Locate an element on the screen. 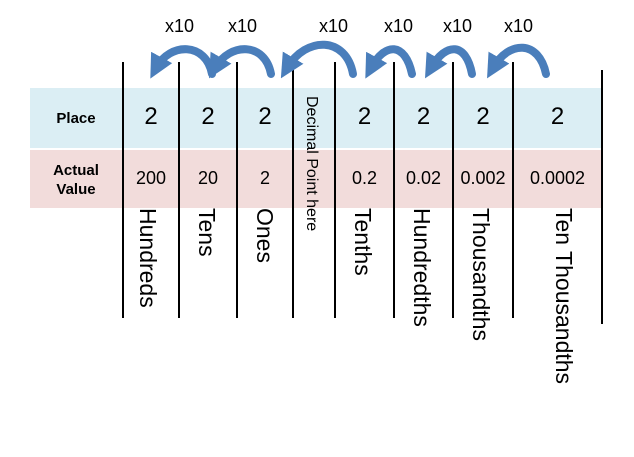  actual-value-hundredths: 0.02 is located at coordinates (423, 178).